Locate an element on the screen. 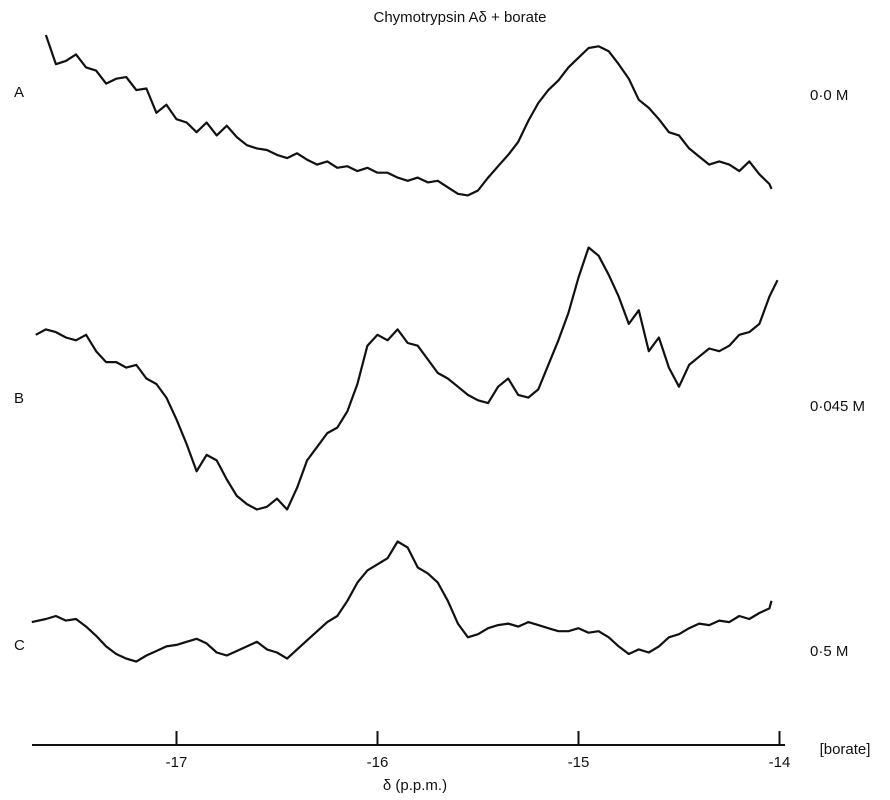  chart-title: Chymotrypsin Aδ + borate is located at coordinates (459, 17).